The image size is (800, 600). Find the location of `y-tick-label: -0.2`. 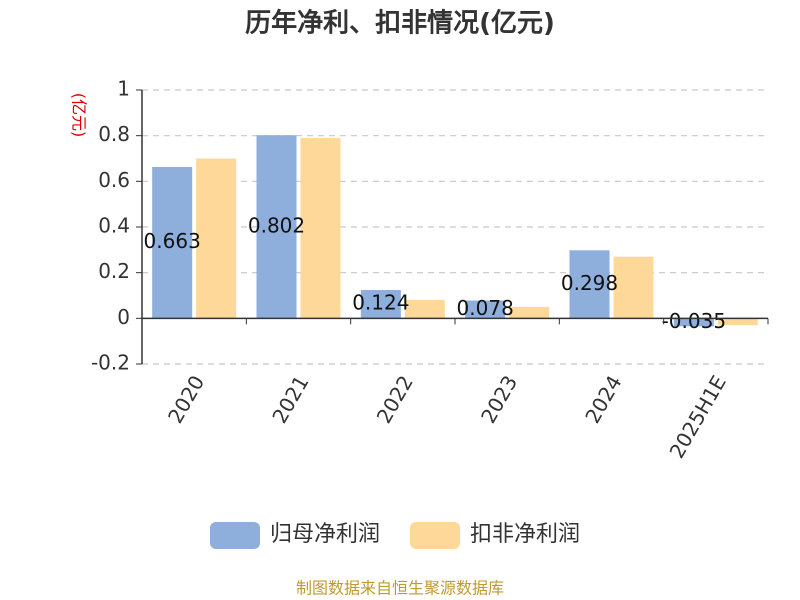

y-tick-label: -0.2 is located at coordinates (110, 363).